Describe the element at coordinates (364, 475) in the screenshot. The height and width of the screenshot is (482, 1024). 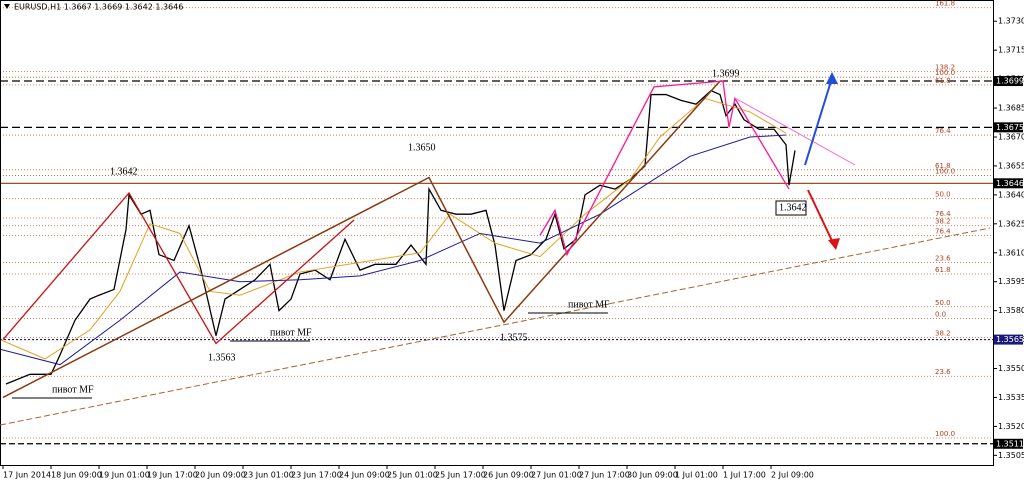
I see `x-tick-label: 24 Jun 09:00` at that location.